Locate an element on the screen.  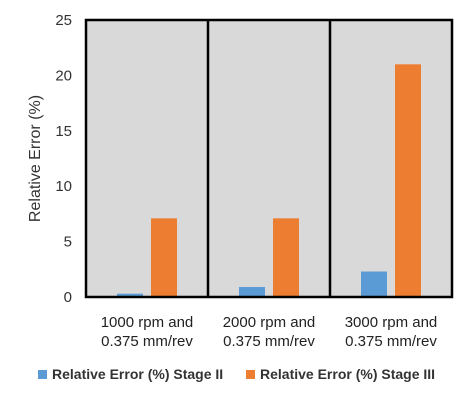
y-tick-label: 0 is located at coordinates (68, 297).